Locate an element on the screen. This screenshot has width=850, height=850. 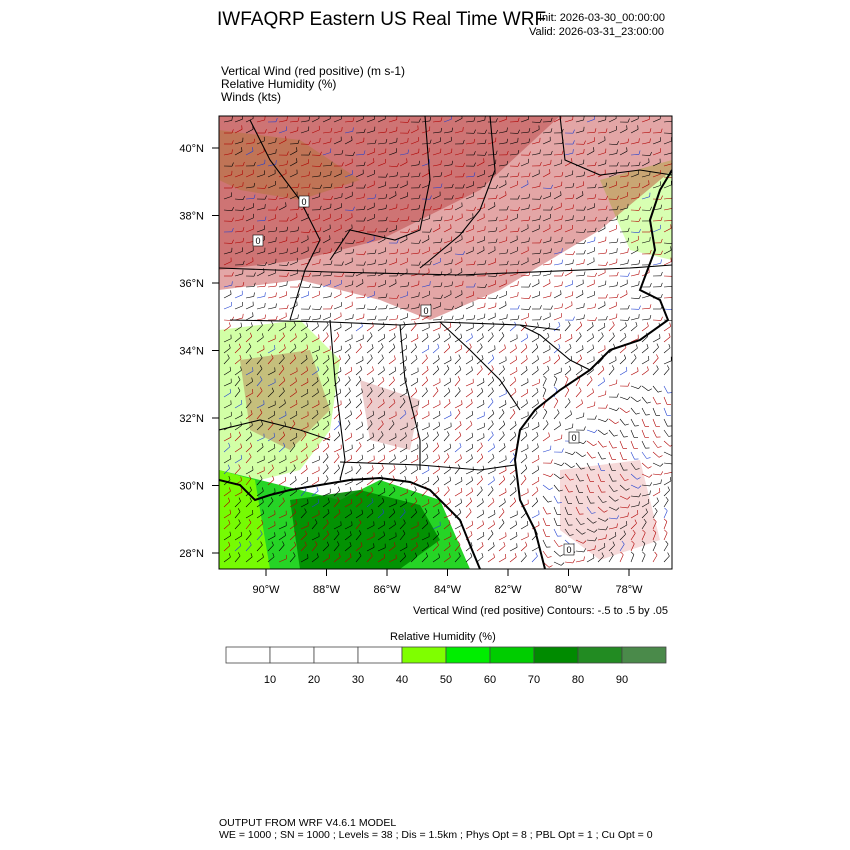
valid-time: Valid: 2026-03-31_23:00:00 is located at coordinates (596, 32).